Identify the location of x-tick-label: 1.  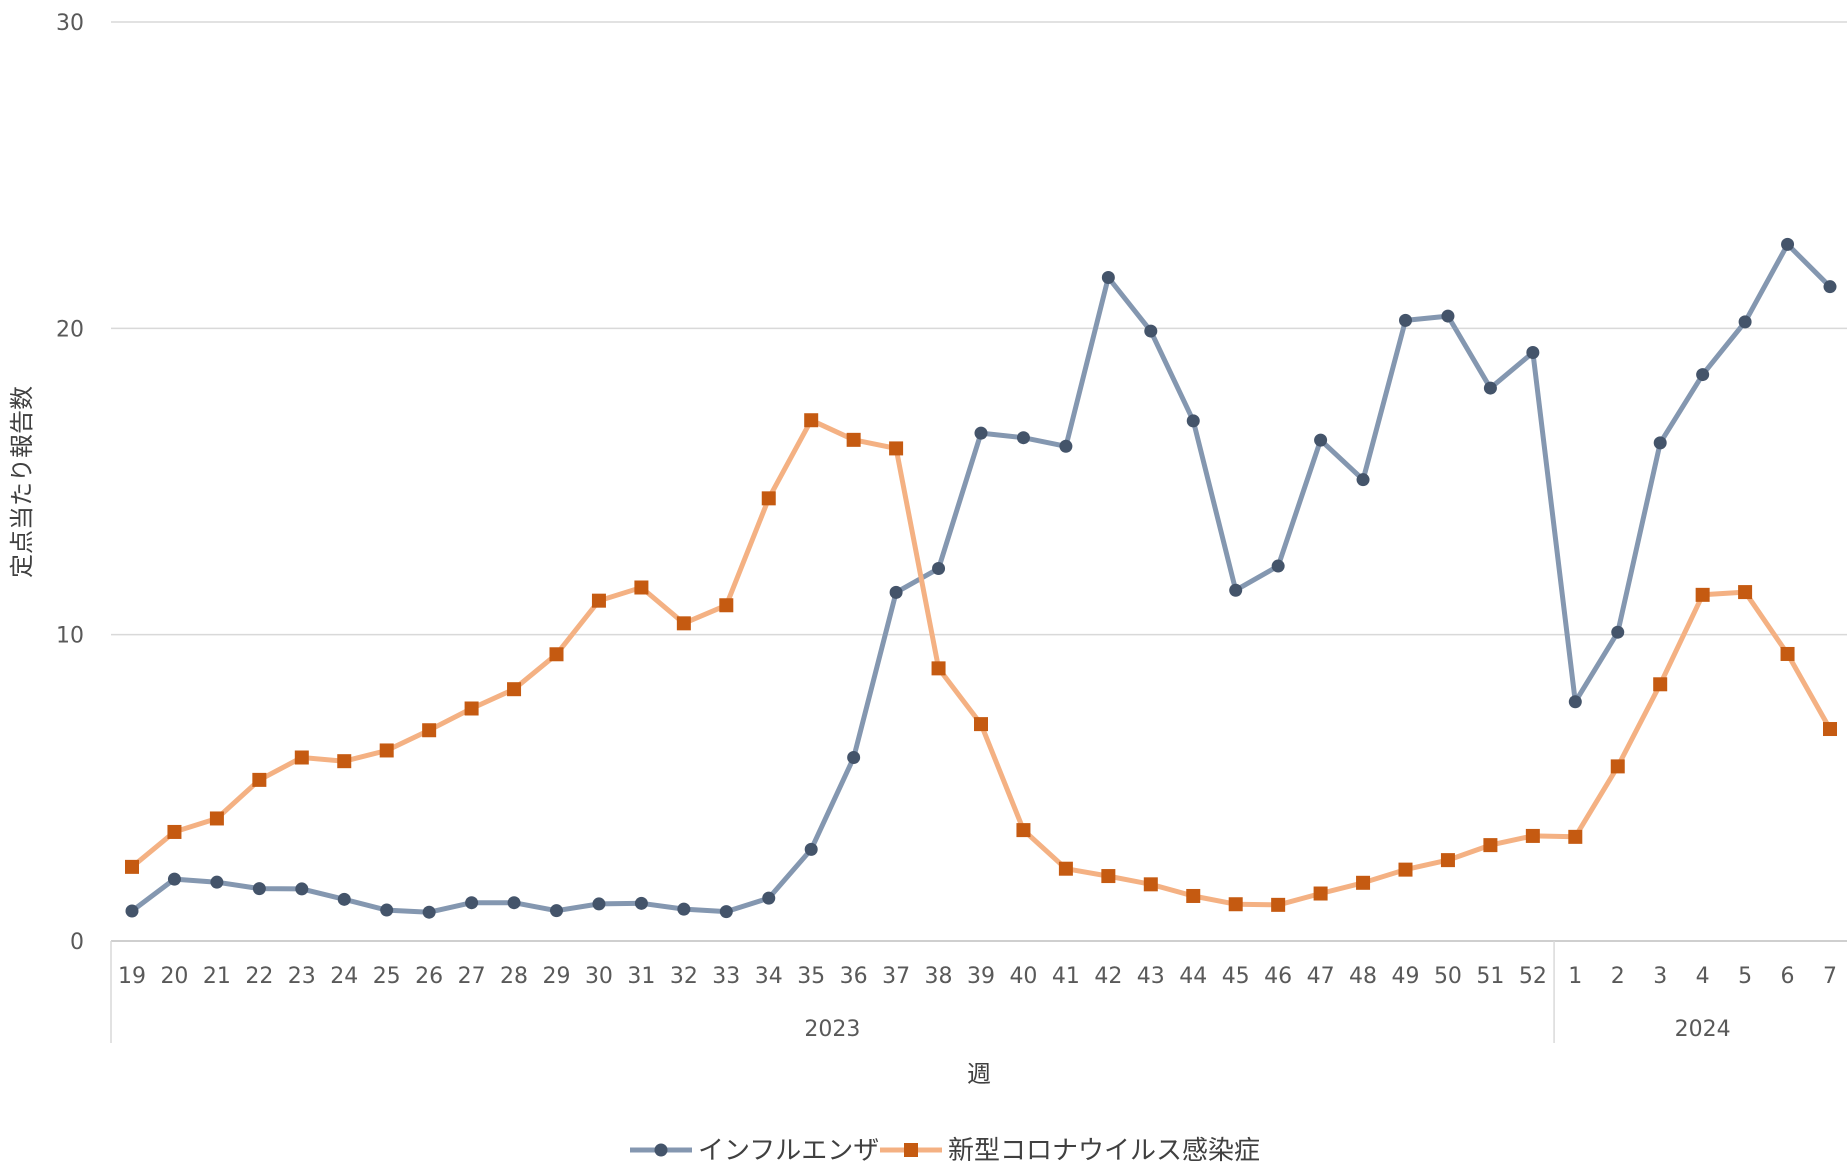
(1575, 976).